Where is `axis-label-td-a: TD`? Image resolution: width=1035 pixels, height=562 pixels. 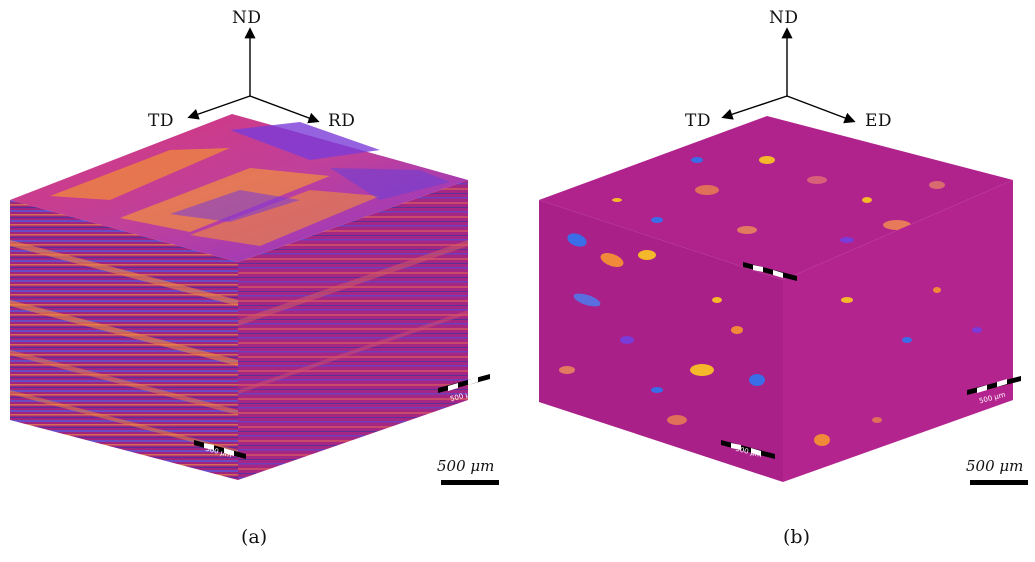
axis-label-td-a: TD is located at coordinates (161, 121).